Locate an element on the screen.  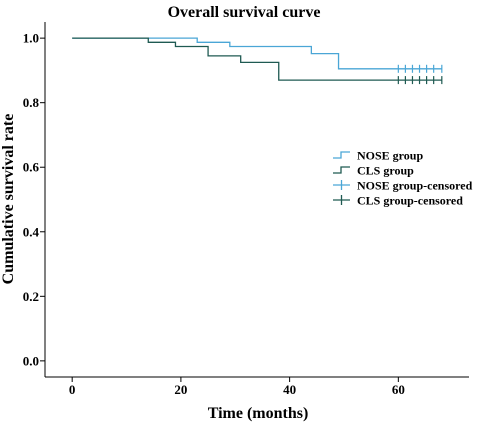
x-tick-label: 40 is located at coordinates (289, 389).